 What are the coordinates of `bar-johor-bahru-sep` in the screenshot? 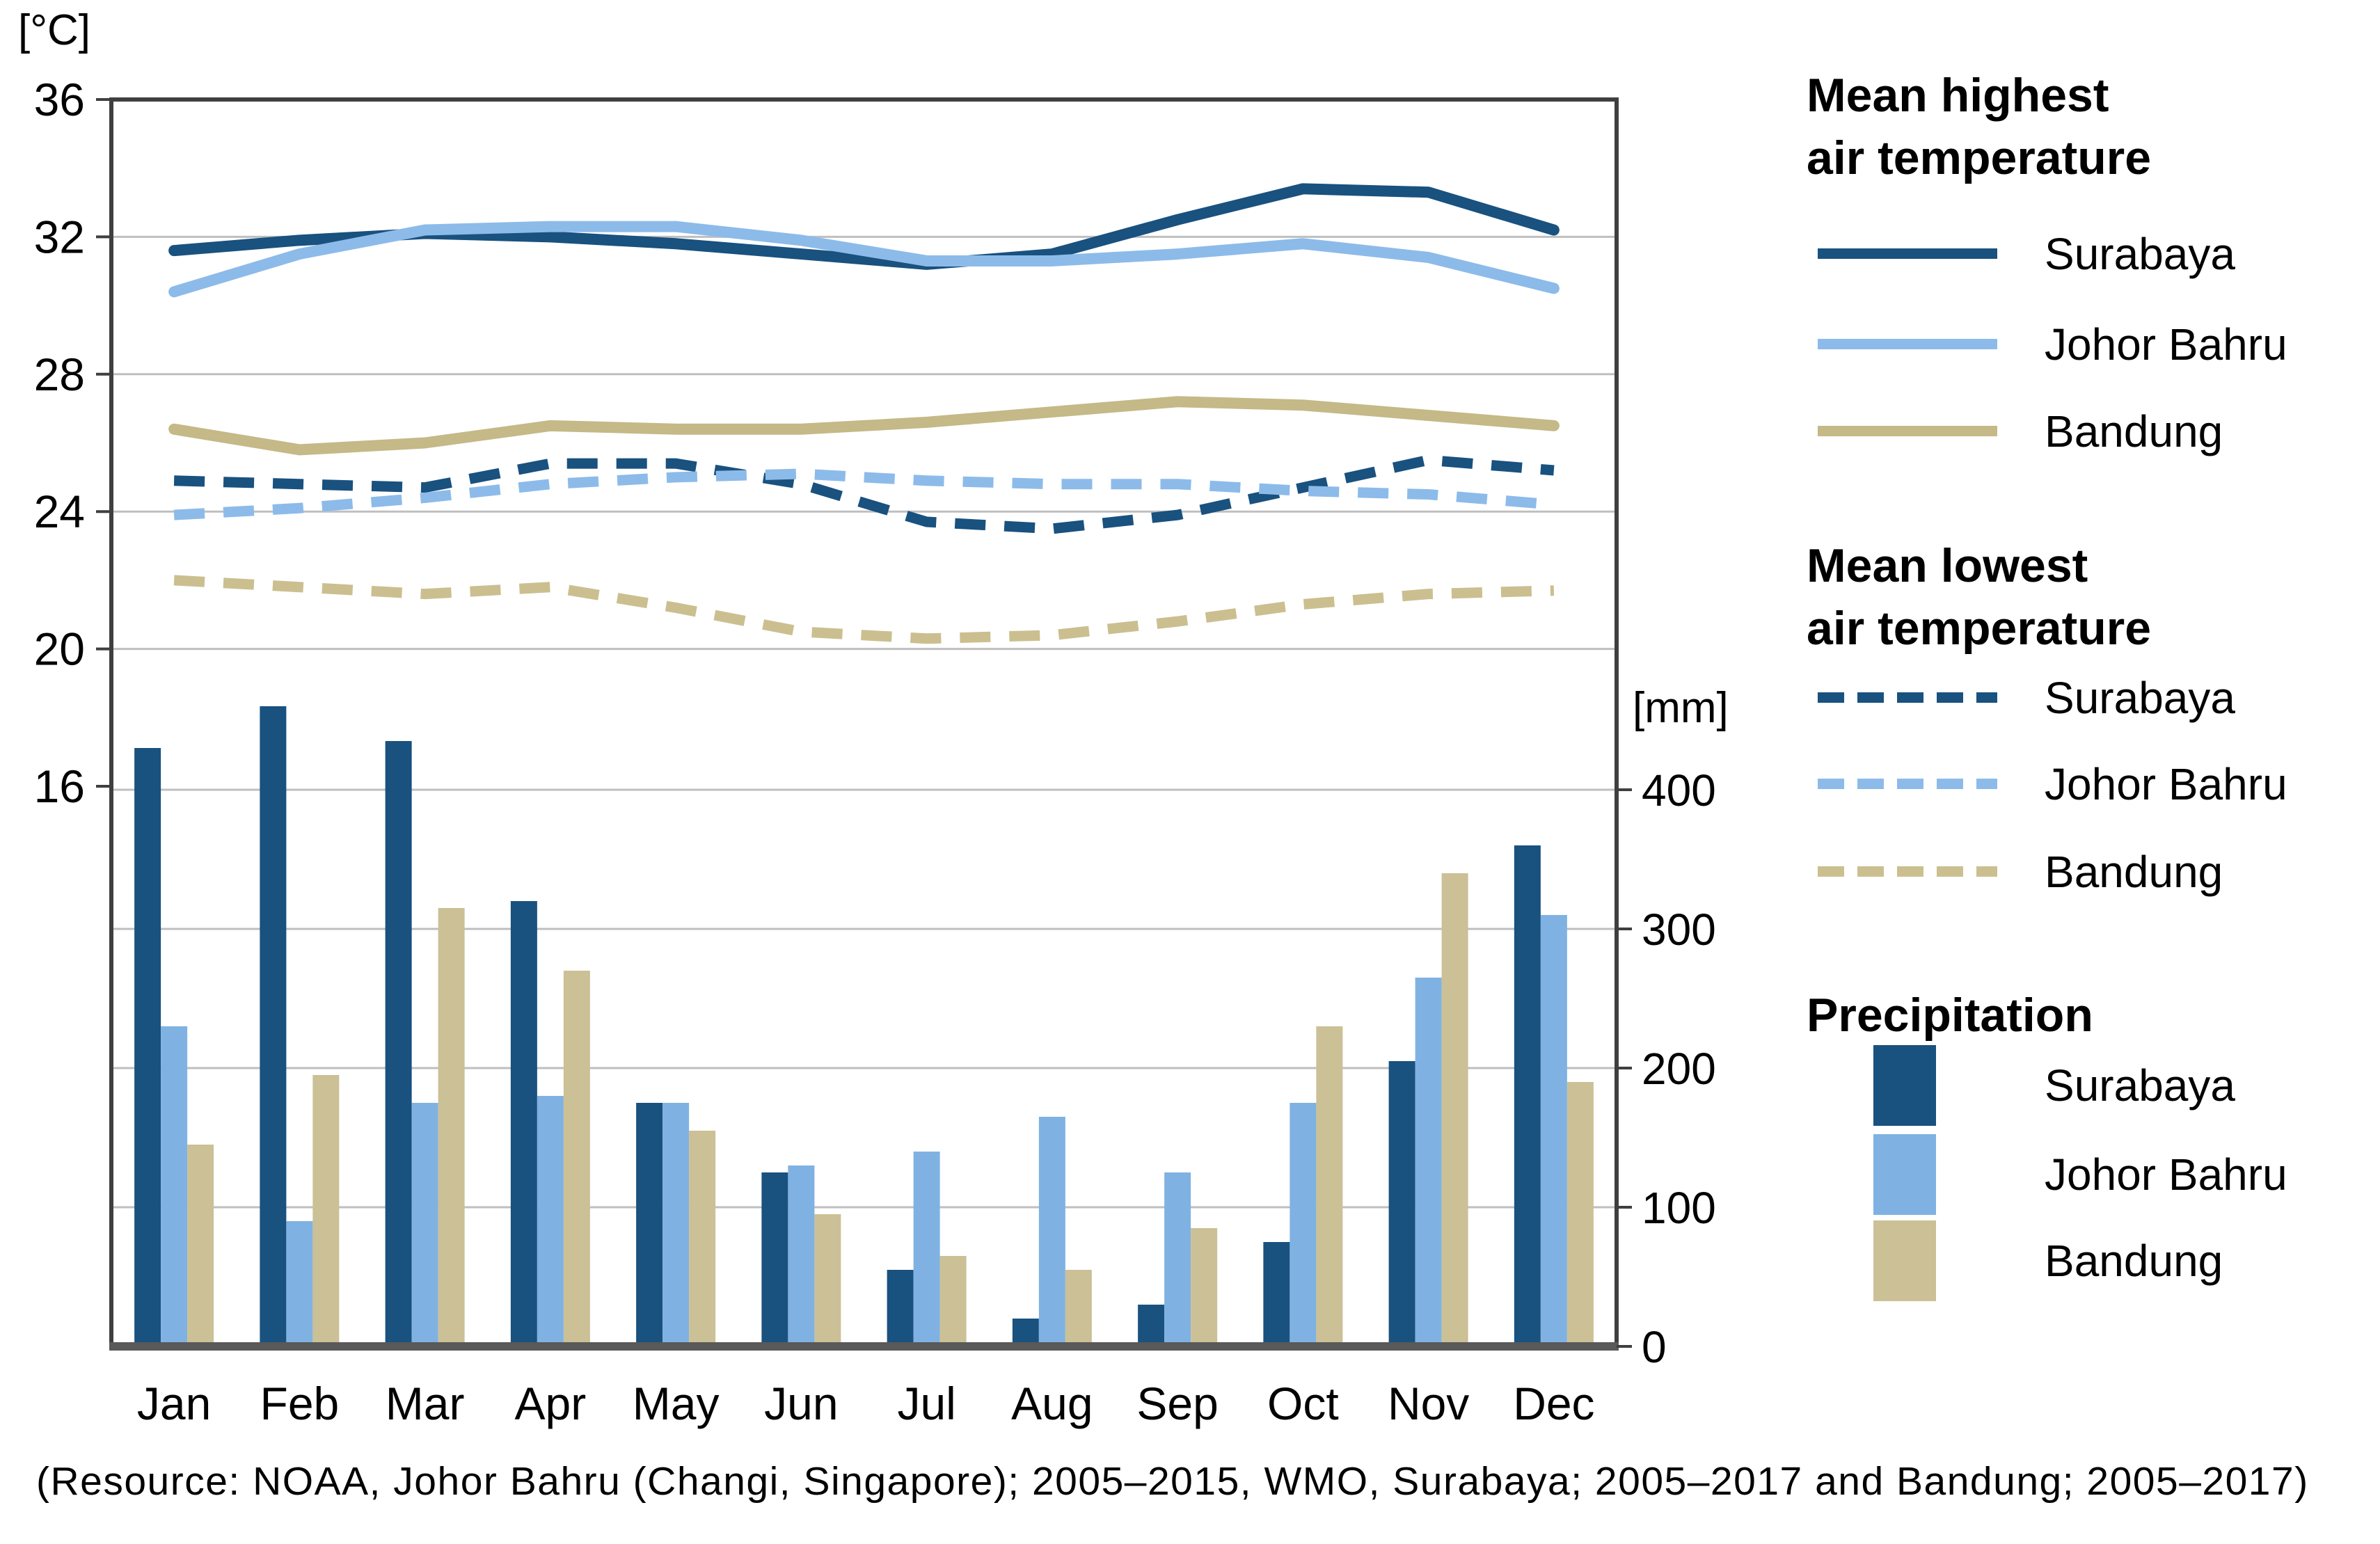 It's located at (1177, 1259).